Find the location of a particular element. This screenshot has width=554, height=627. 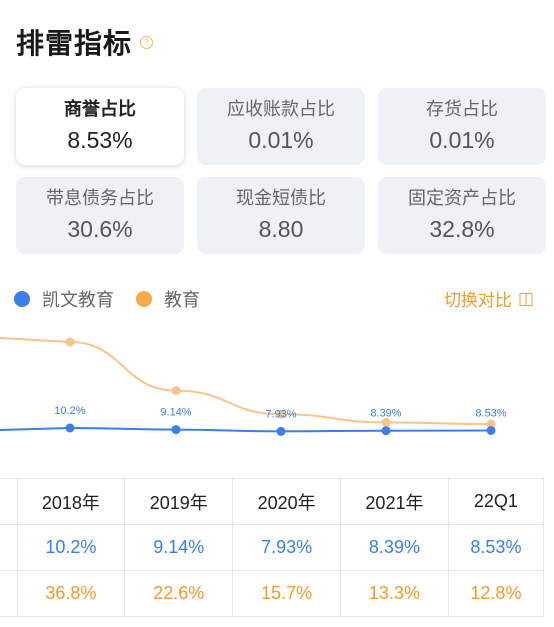

data-label: 7.93% is located at coordinates (280, 414).